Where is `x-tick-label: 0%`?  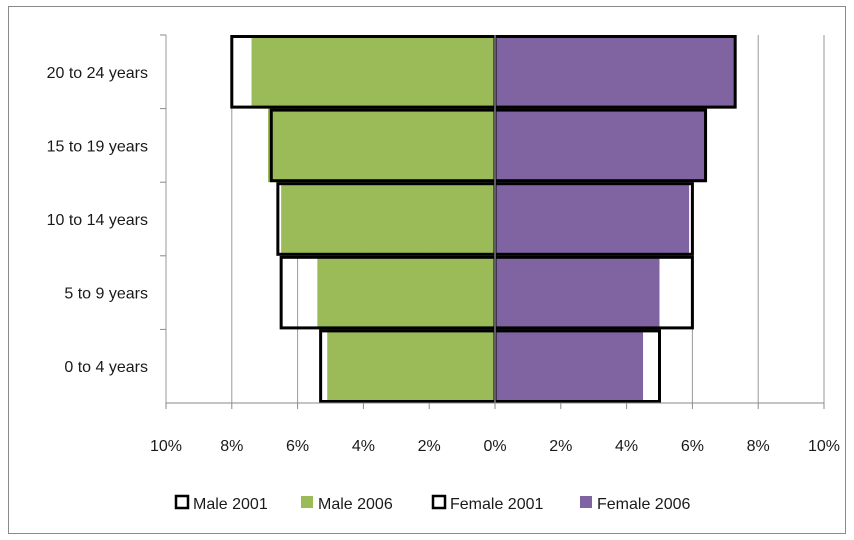
x-tick-label: 0% is located at coordinates (494, 446).